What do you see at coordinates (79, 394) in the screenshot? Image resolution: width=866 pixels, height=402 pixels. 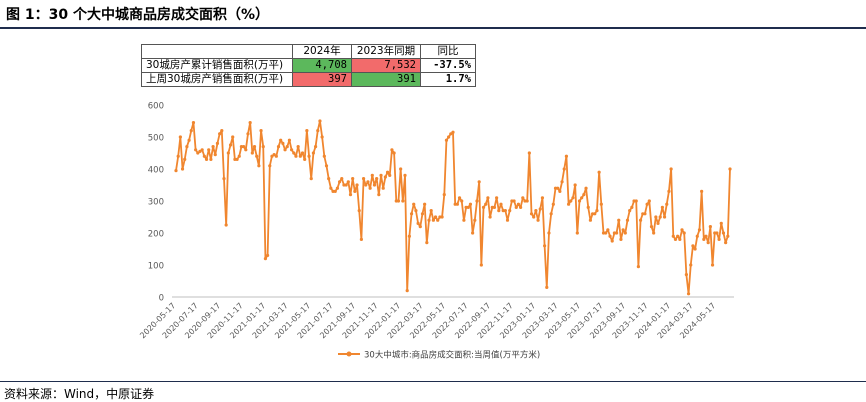 I see `source-note: 资料来源：Wind，中原证券` at bounding box center [79, 394].